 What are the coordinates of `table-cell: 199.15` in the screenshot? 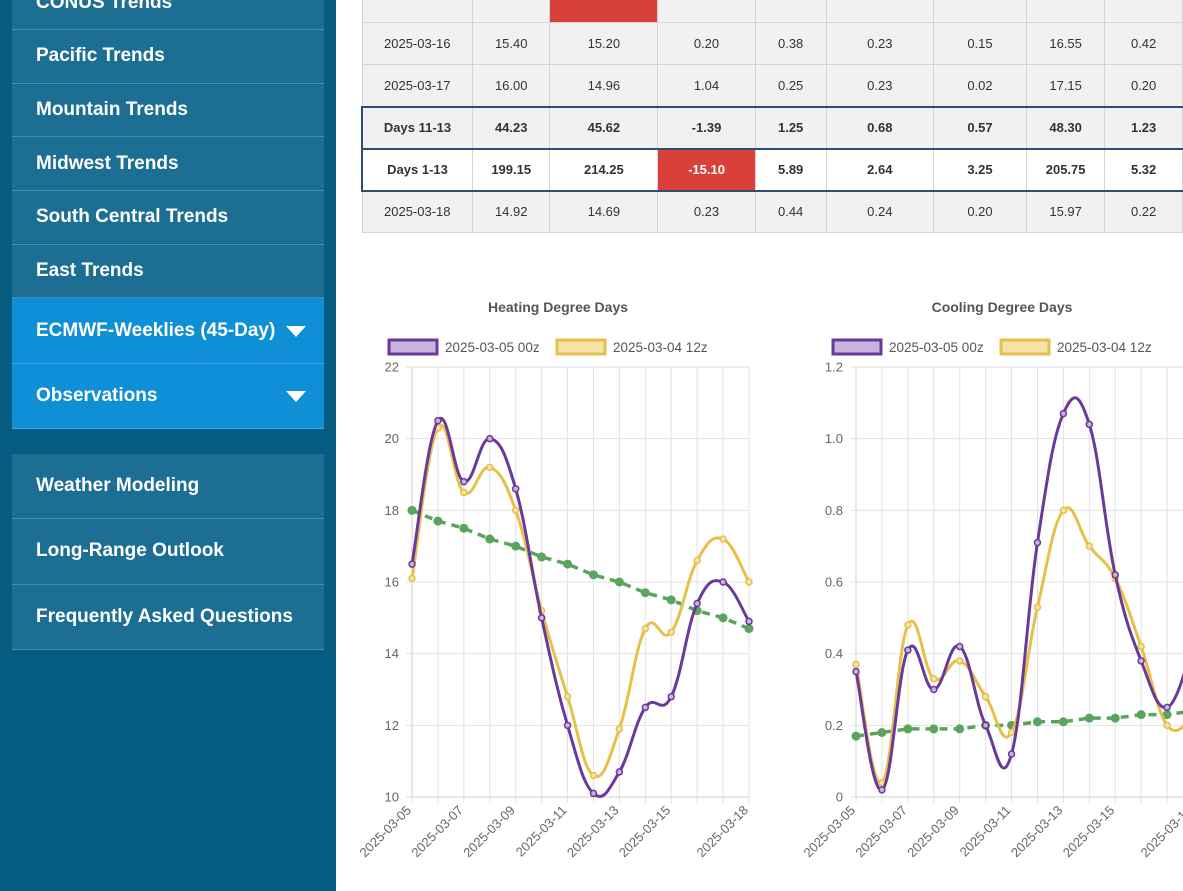 It's located at (511, 169).